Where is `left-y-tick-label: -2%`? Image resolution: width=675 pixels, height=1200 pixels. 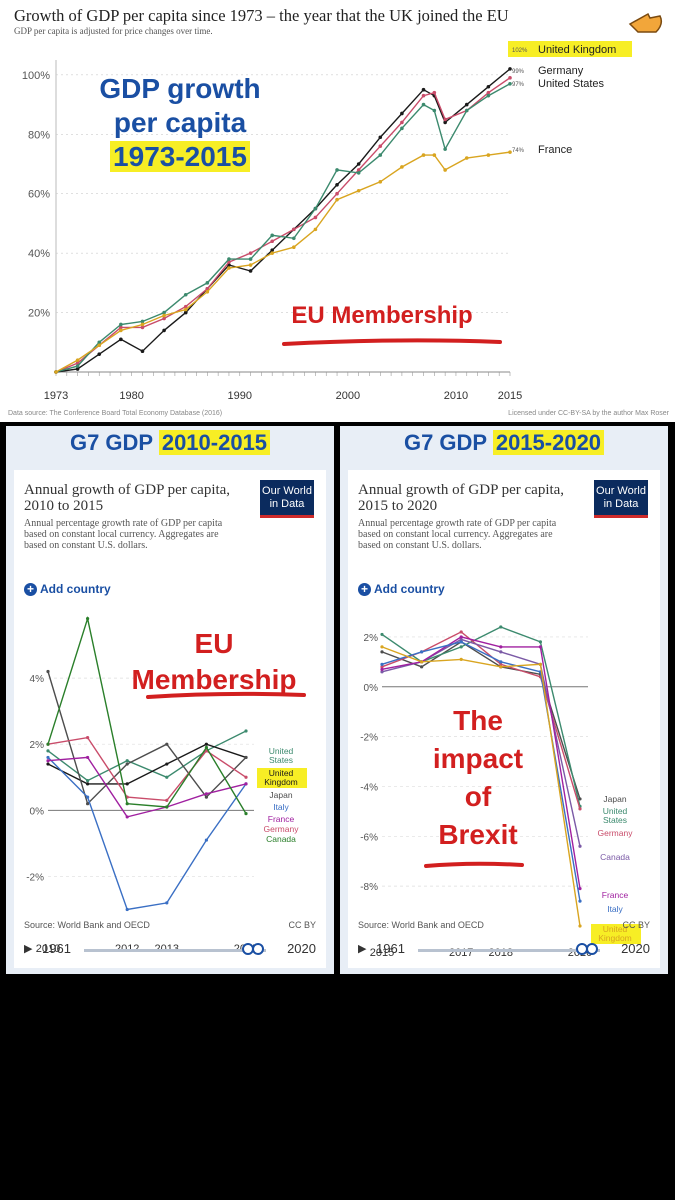 left-y-tick-label: -2% is located at coordinates (35, 877).